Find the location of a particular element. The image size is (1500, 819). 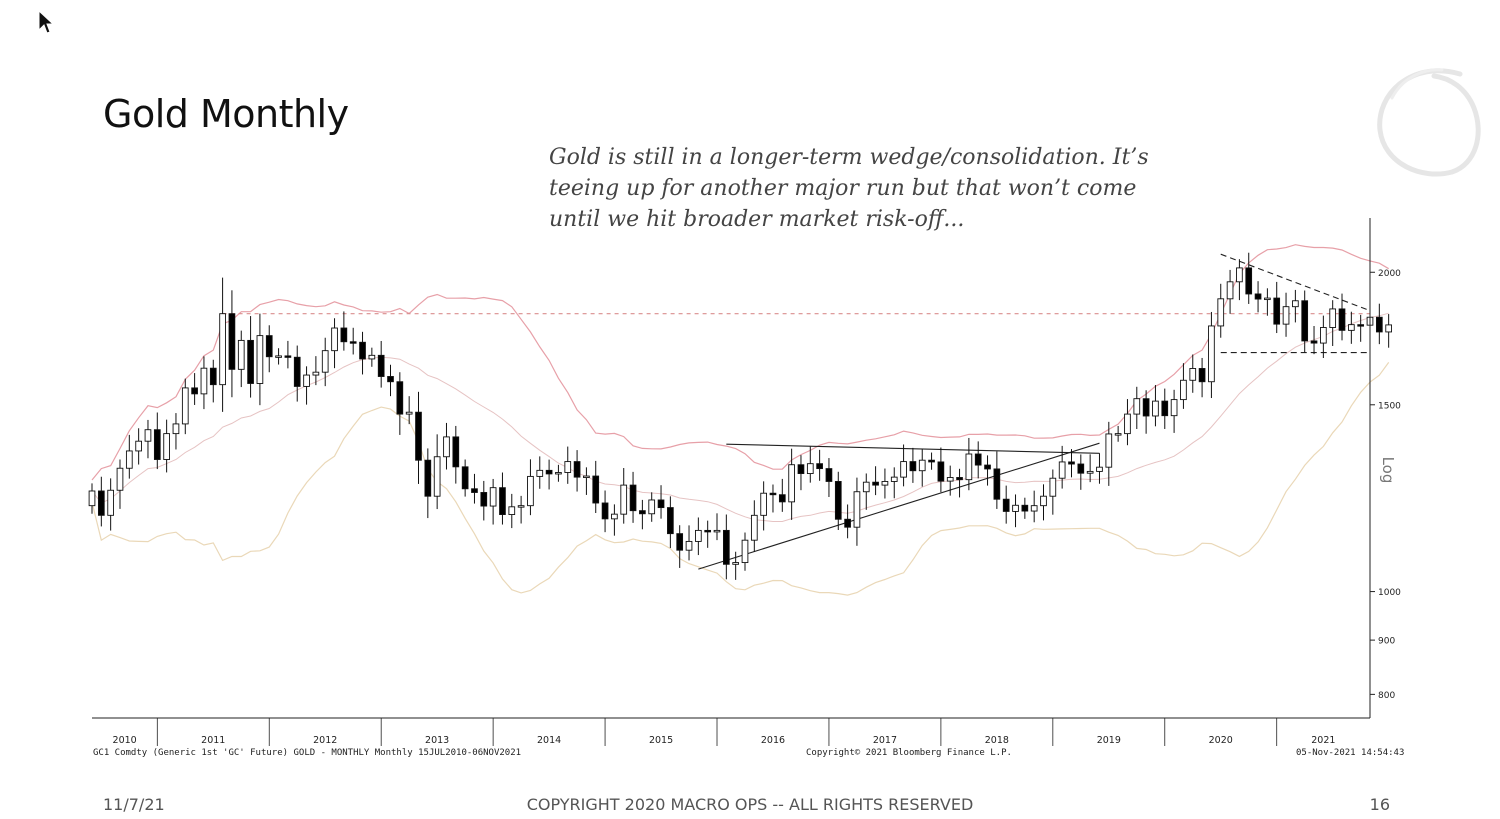

circle-logo-icon is located at coordinates (1429, 122).